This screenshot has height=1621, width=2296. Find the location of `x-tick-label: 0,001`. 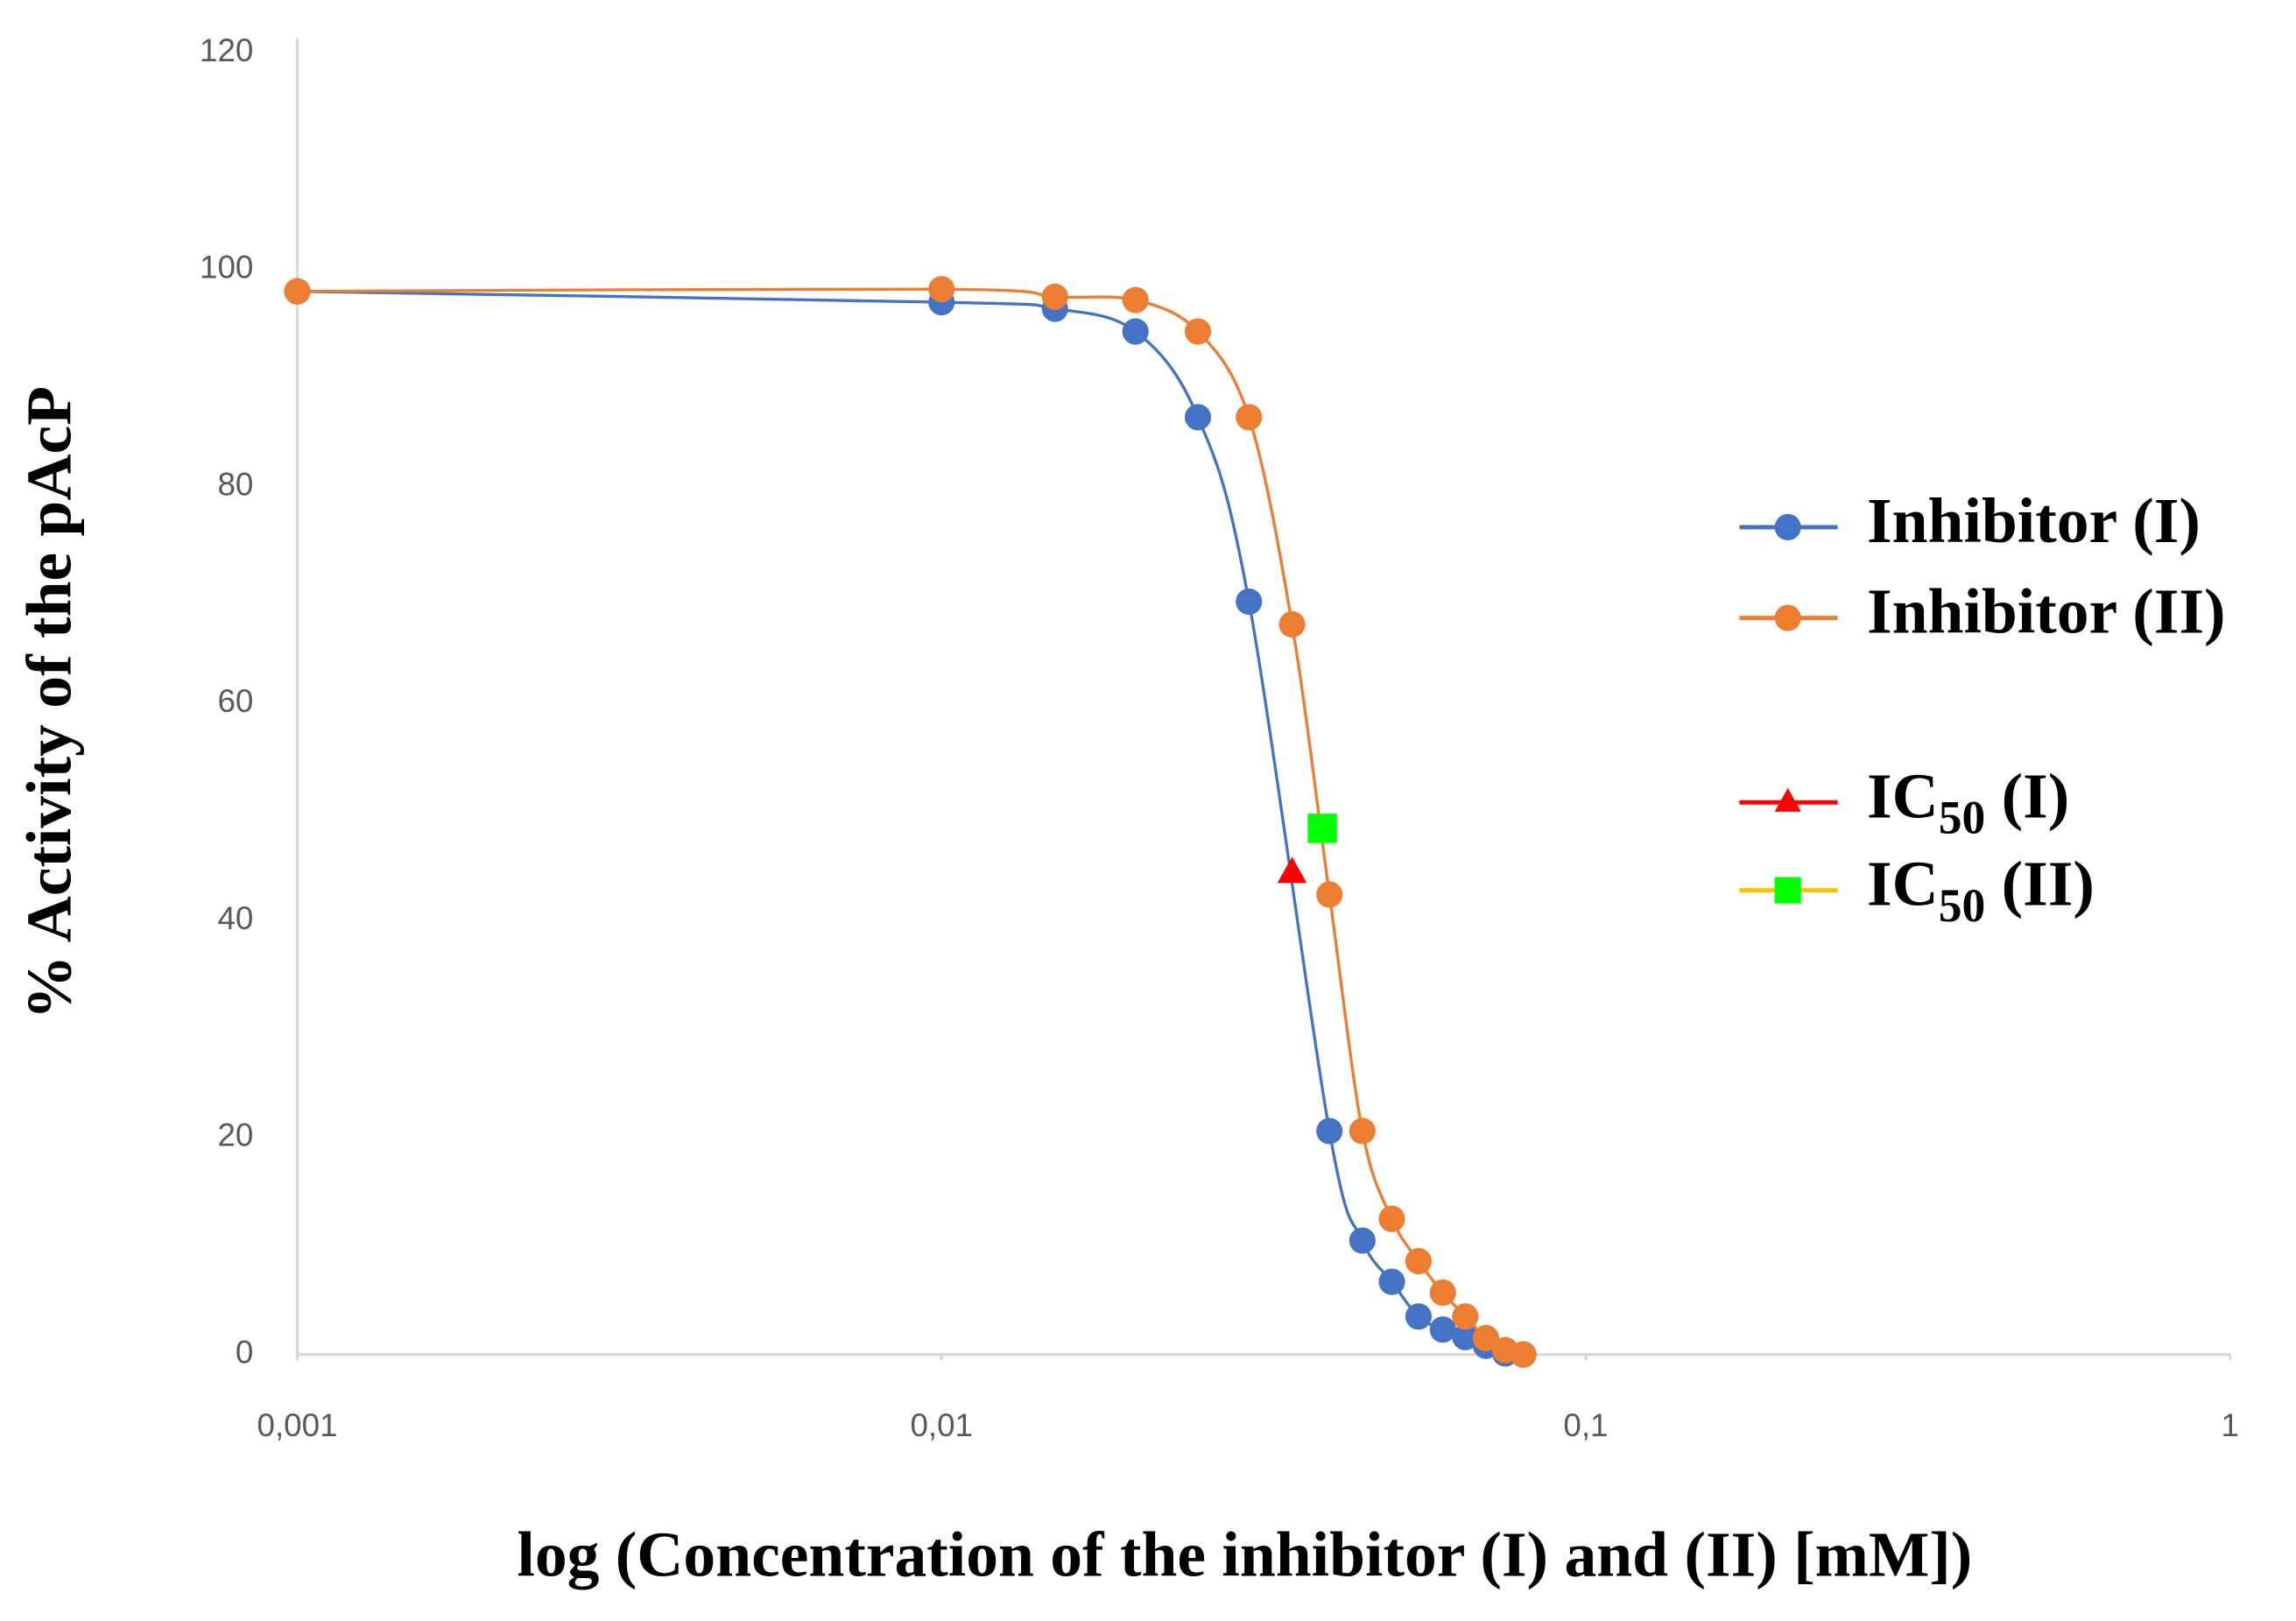

x-tick-label: 0,001 is located at coordinates (297, 1425).